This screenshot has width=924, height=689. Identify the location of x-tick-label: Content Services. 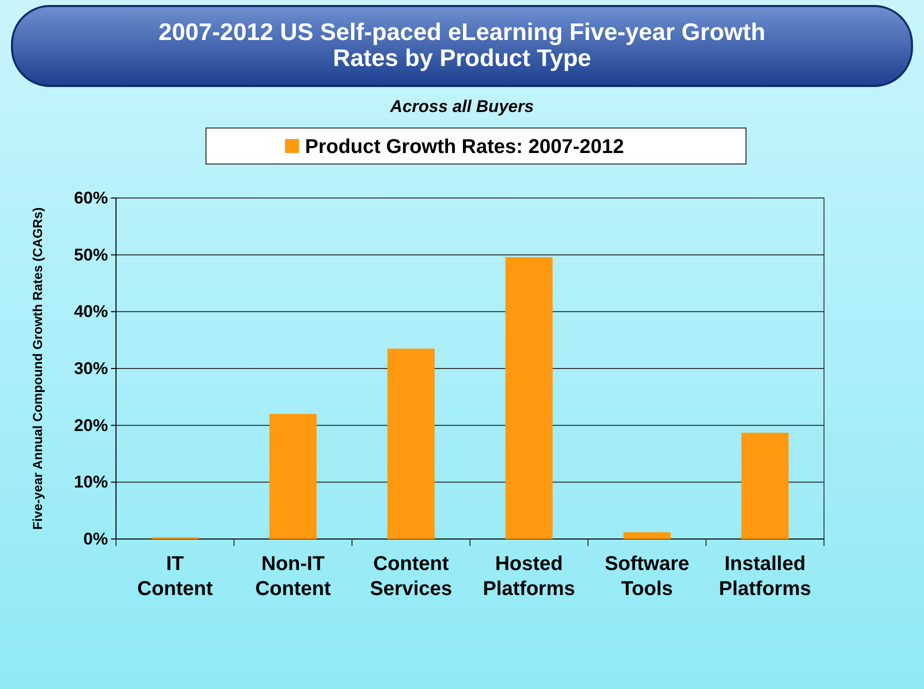
(411, 576).